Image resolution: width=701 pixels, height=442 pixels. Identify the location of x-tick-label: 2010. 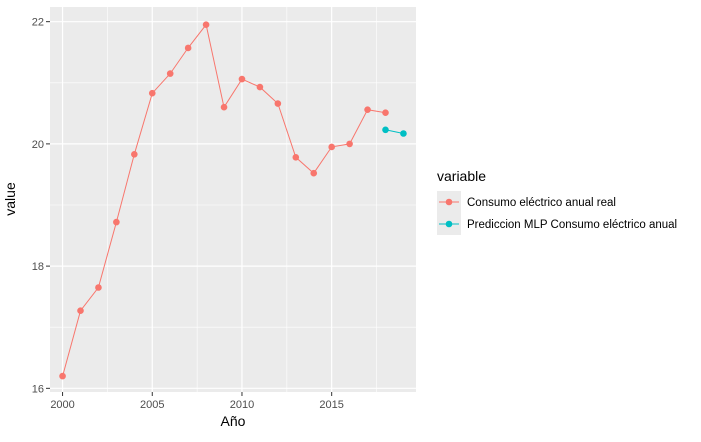
(242, 405).